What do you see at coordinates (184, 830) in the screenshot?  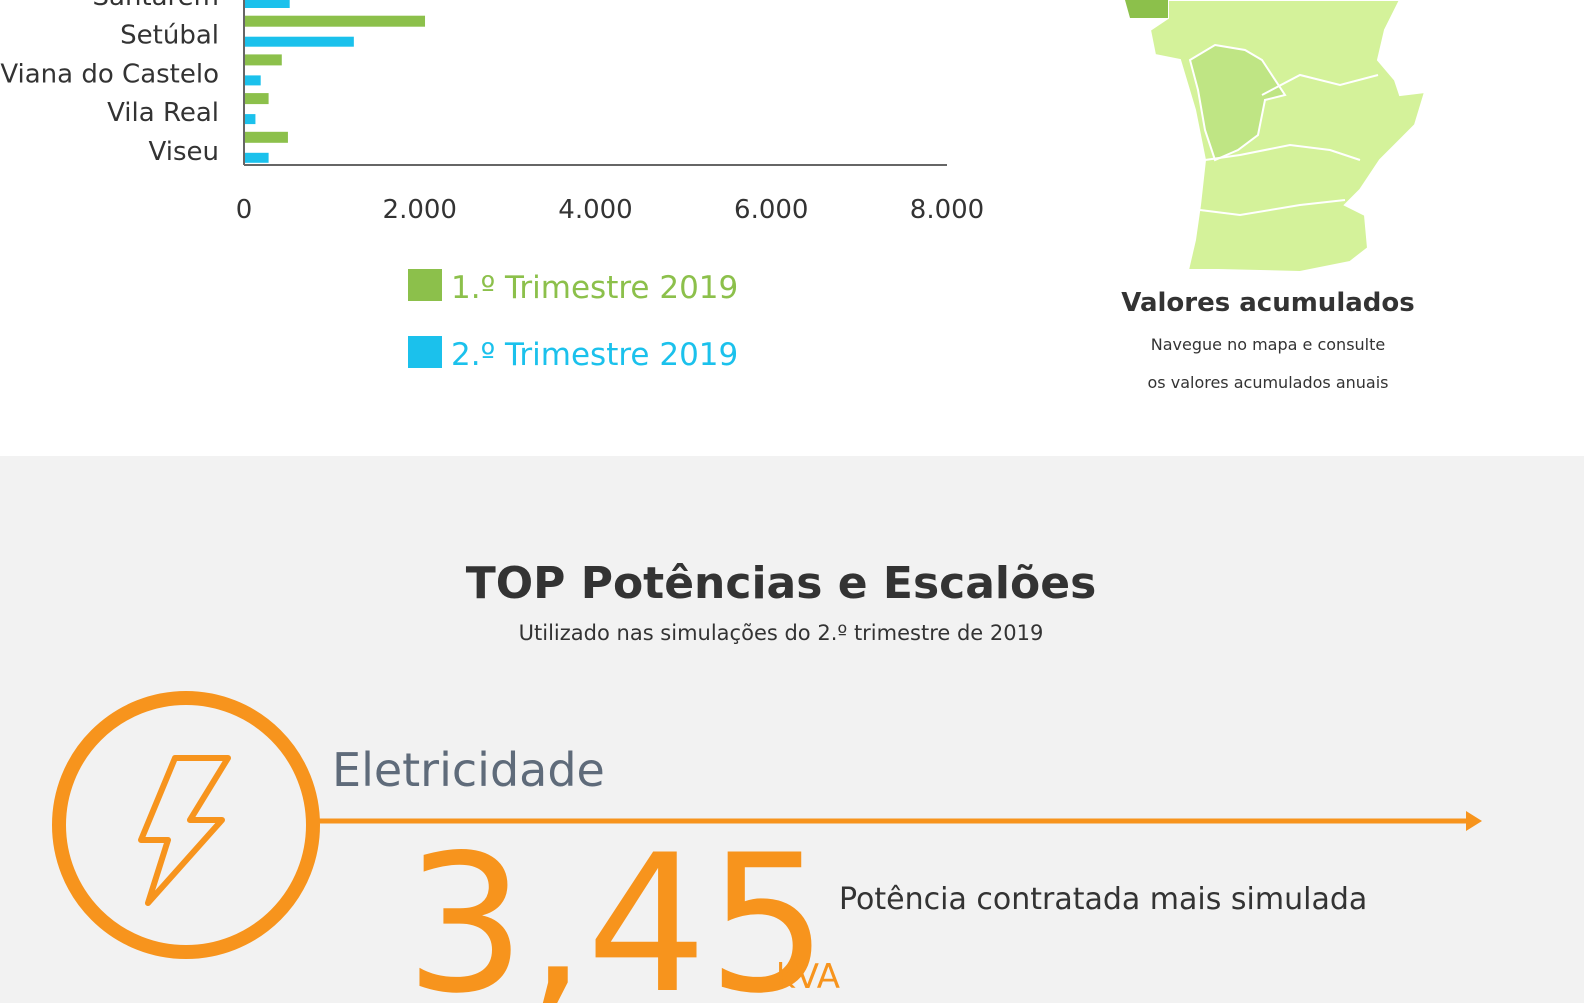 I see `lightning-icon` at bounding box center [184, 830].